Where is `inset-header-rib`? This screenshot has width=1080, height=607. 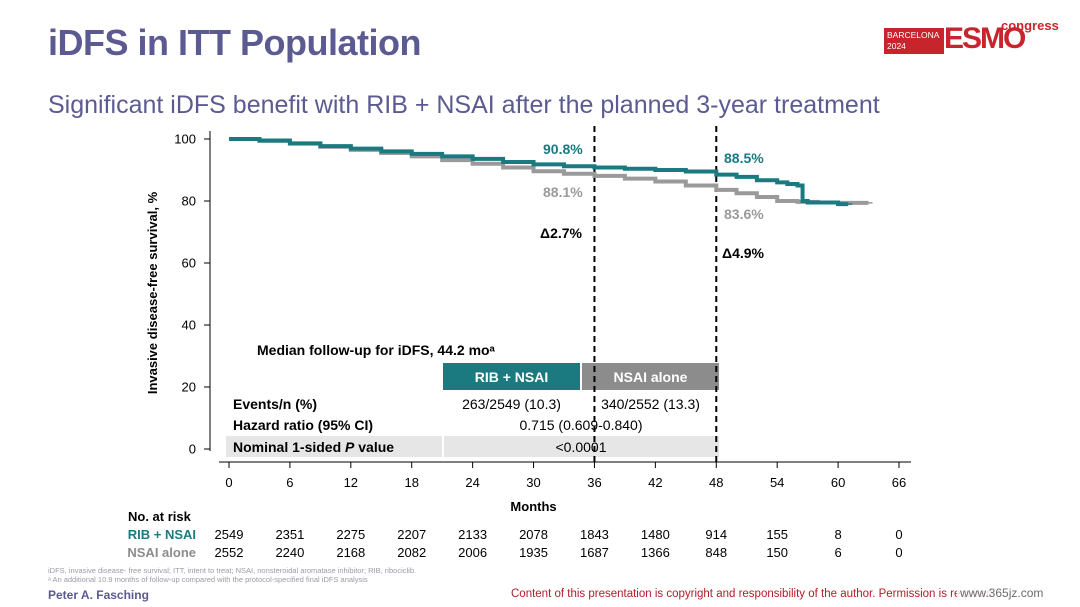
inset-header-rib is located at coordinates (511, 376).